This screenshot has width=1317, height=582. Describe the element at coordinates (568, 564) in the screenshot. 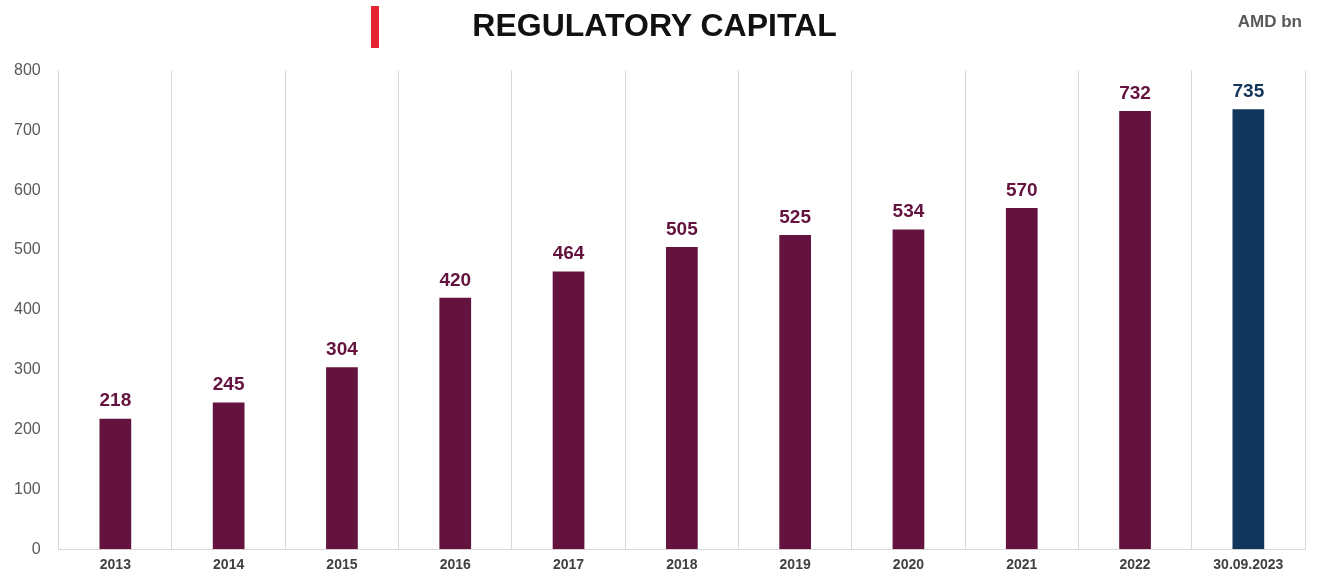

I see `x-tick-label: 2017` at that location.